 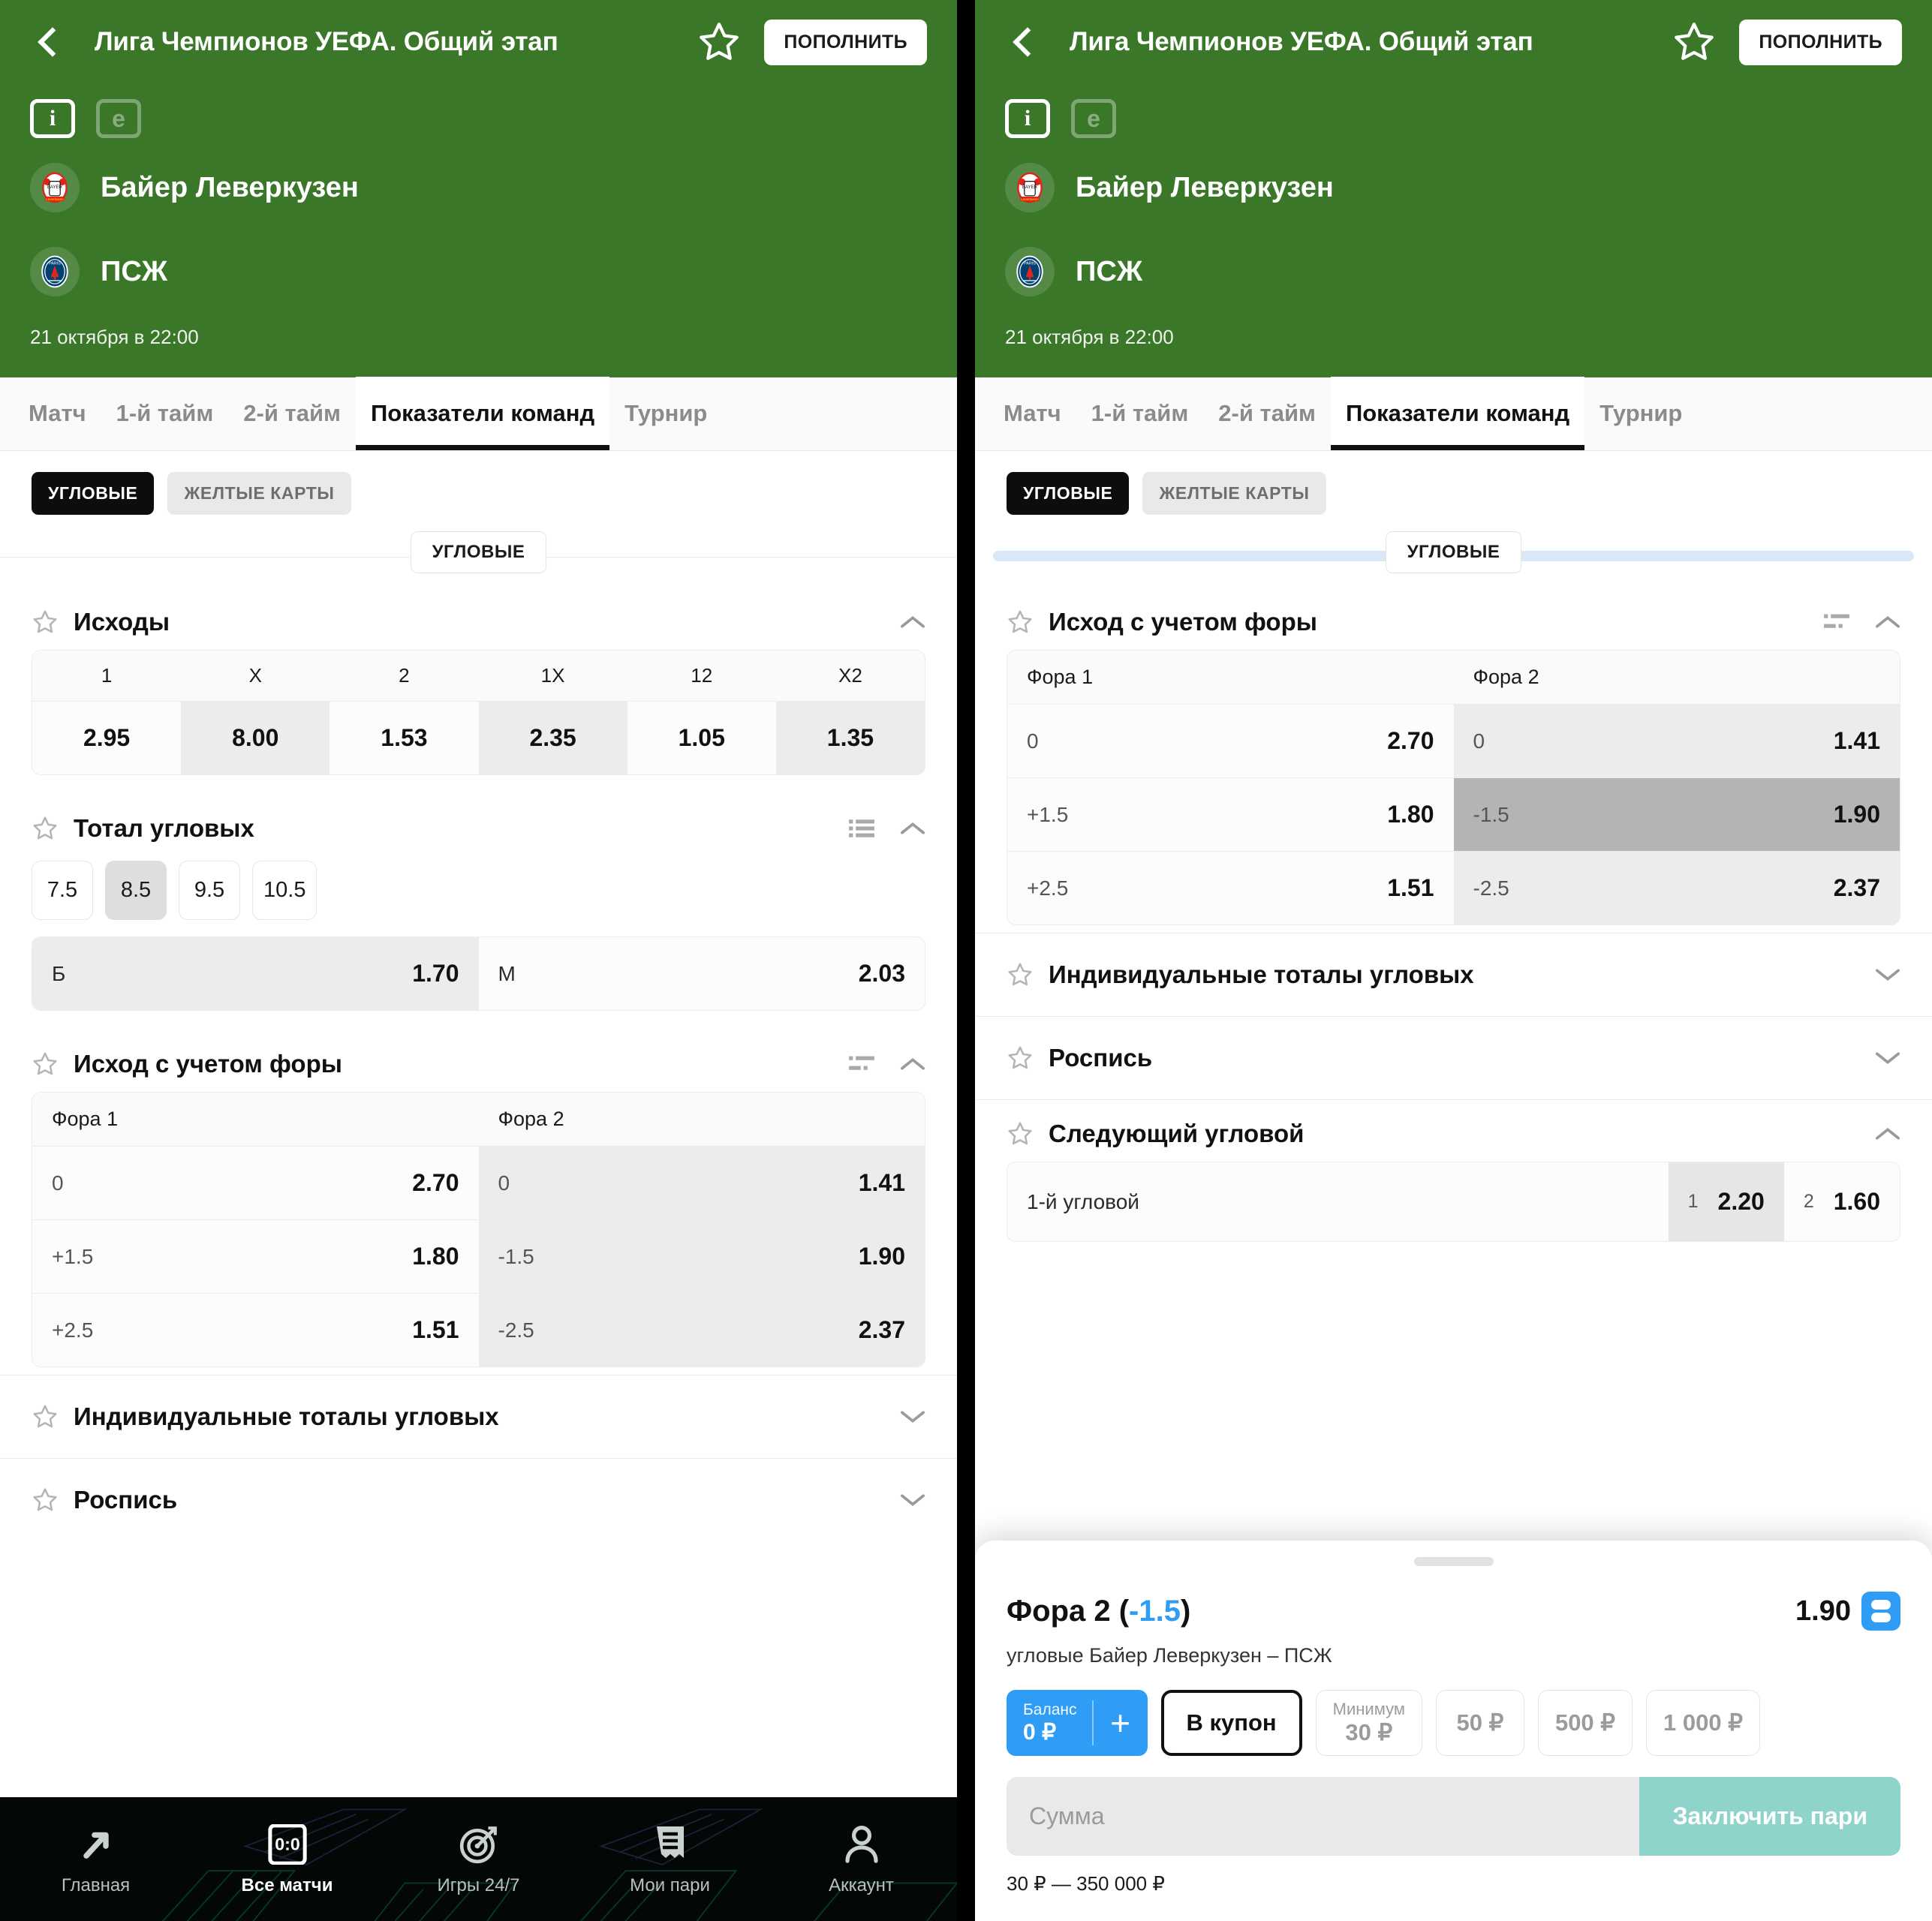 I want to click on section-header-outcomes: Исходы, so click(x=478, y=619).